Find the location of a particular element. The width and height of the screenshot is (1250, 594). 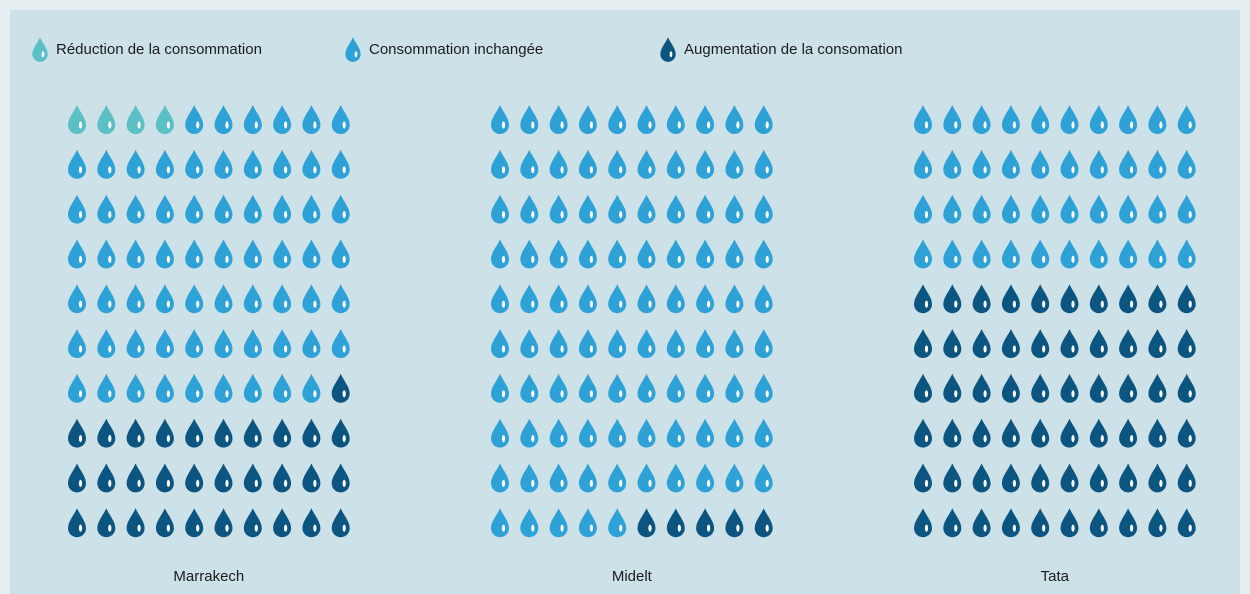

group-label: Midelt is located at coordinates (632, 576).